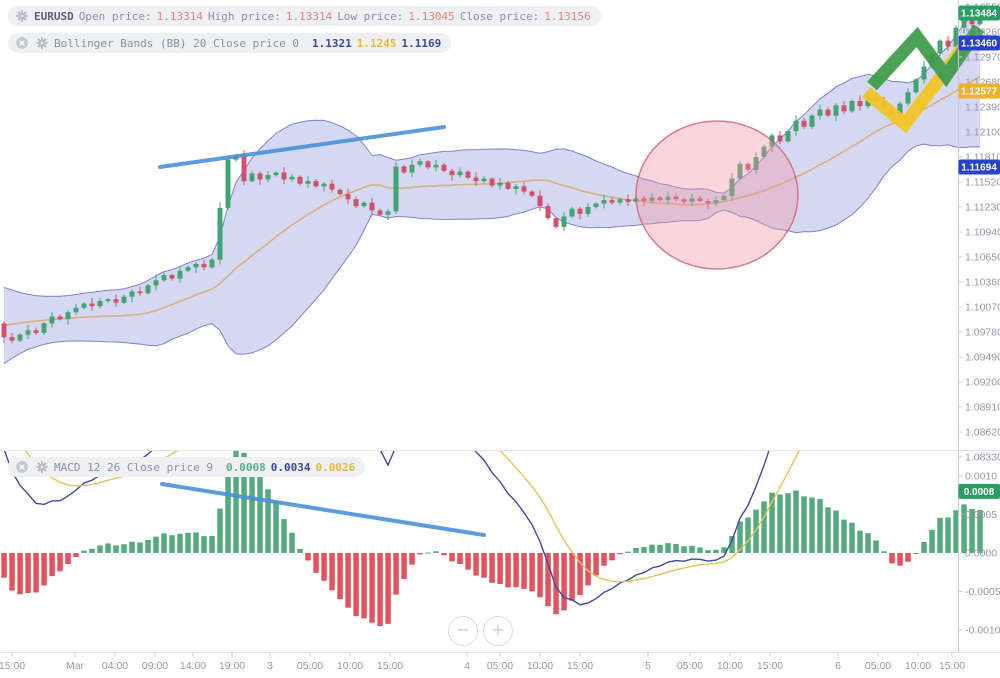 The height and width of the screenshot is (678, 1000). I want to click on litefinance-logo-watermark, so click(923, 79).